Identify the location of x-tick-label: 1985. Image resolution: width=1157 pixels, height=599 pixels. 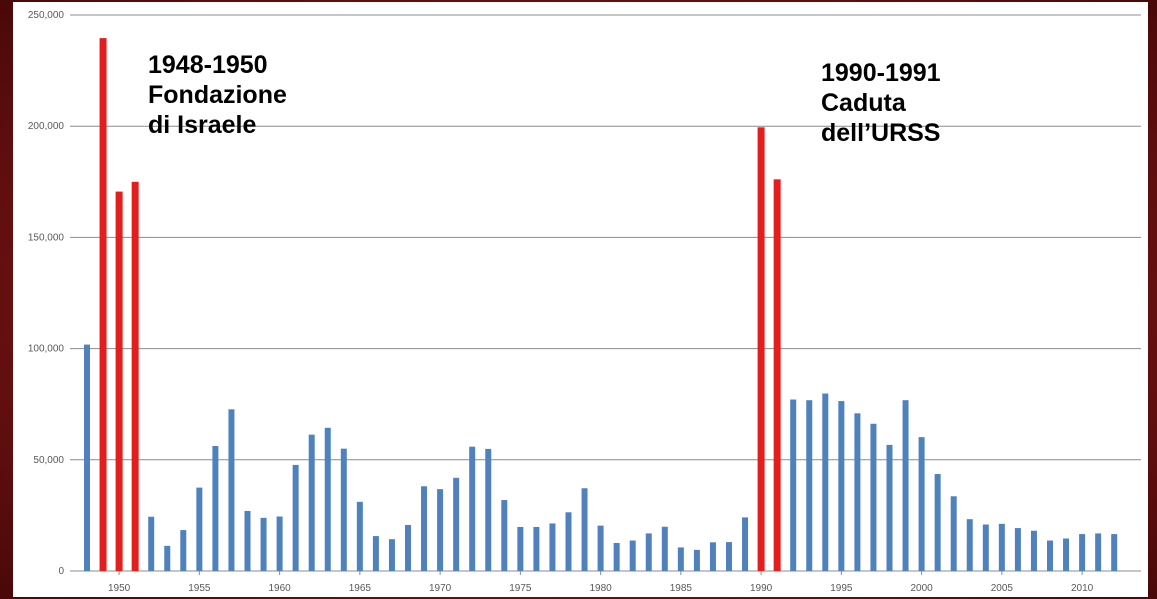
(681, 588).